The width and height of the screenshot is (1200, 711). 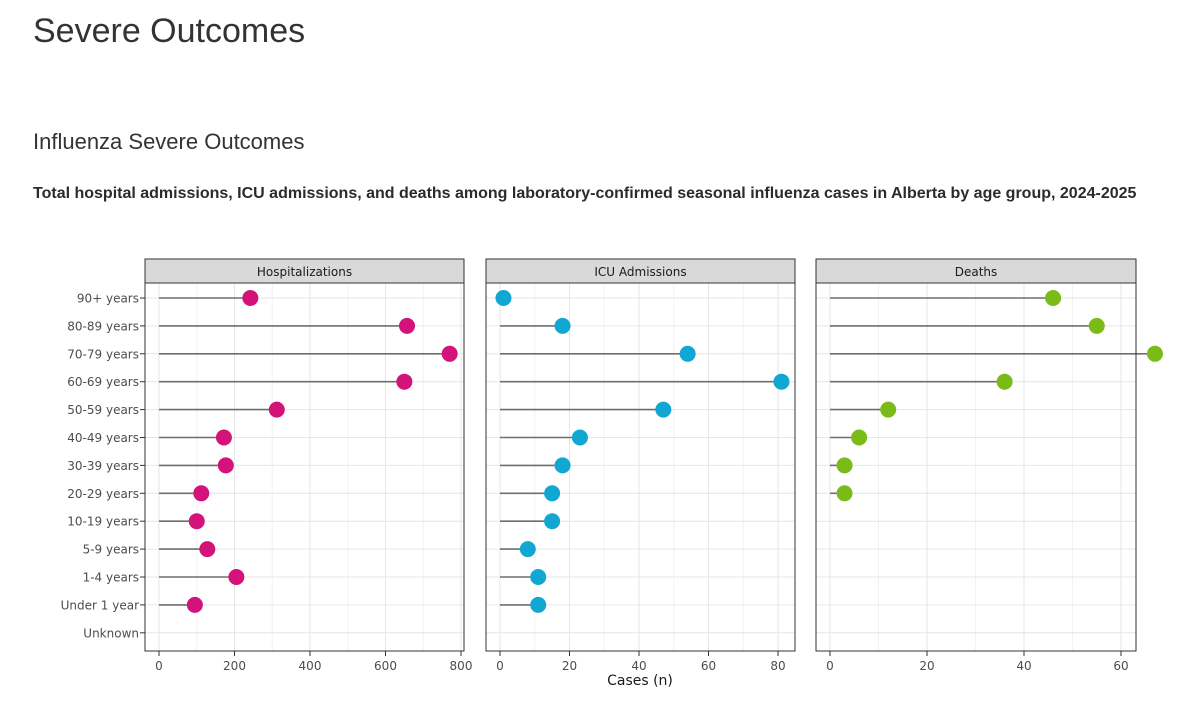 What do you see at coordinates (500, 666) in the screenshot?
I see `x-tick-label-icu-admissions-0: 0` at bounding box center [500, 666].